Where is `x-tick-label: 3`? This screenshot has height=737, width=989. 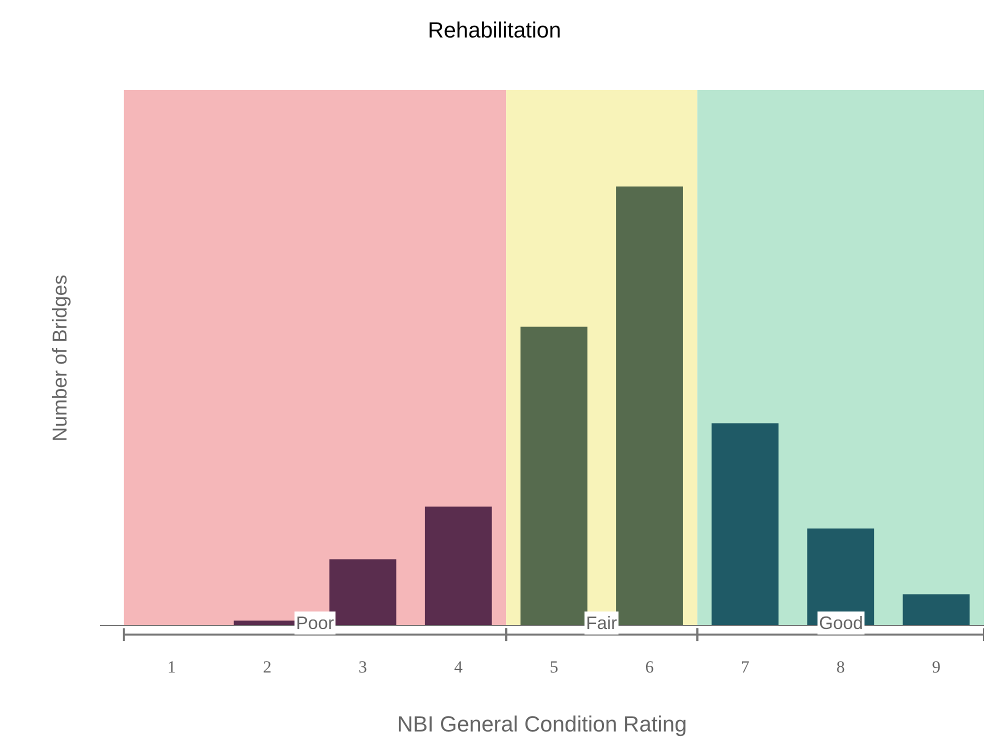
x-tick-label: 3 is located at coordinates (363, 666).